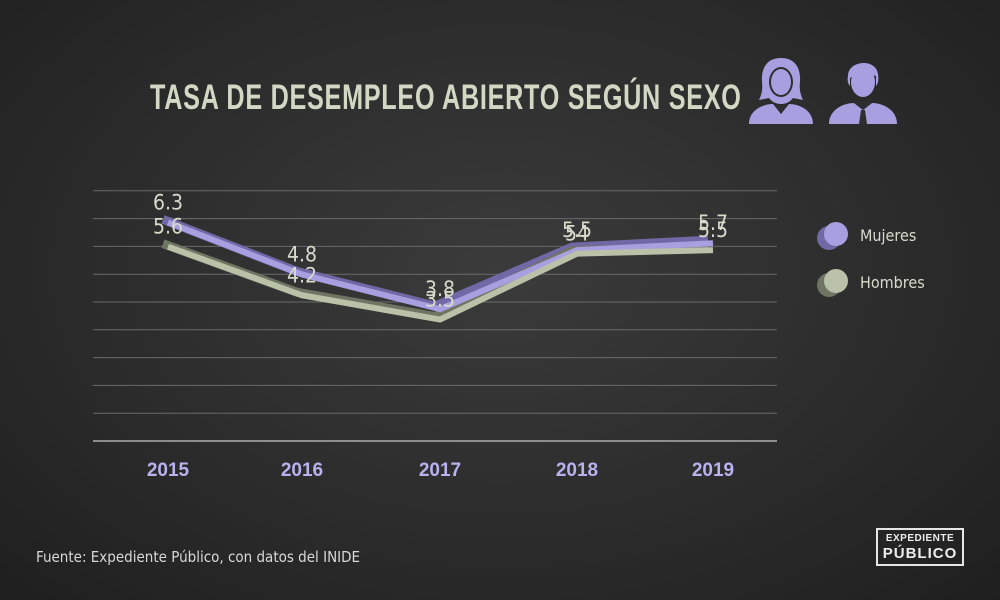 This screenshot has width=1000, height=600. What do you see at coordinates (836, 234) in the screenshot?
I see `legend-marker-mujeres` at bounding box center [836, 234].